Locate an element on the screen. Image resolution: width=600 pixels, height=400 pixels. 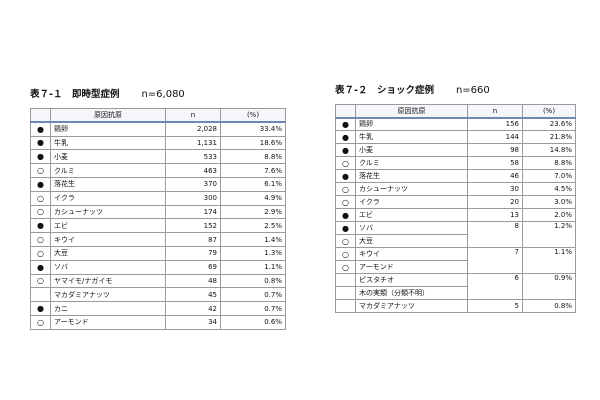
percent-cell: 2.9% is located at coordinates (253, 212).